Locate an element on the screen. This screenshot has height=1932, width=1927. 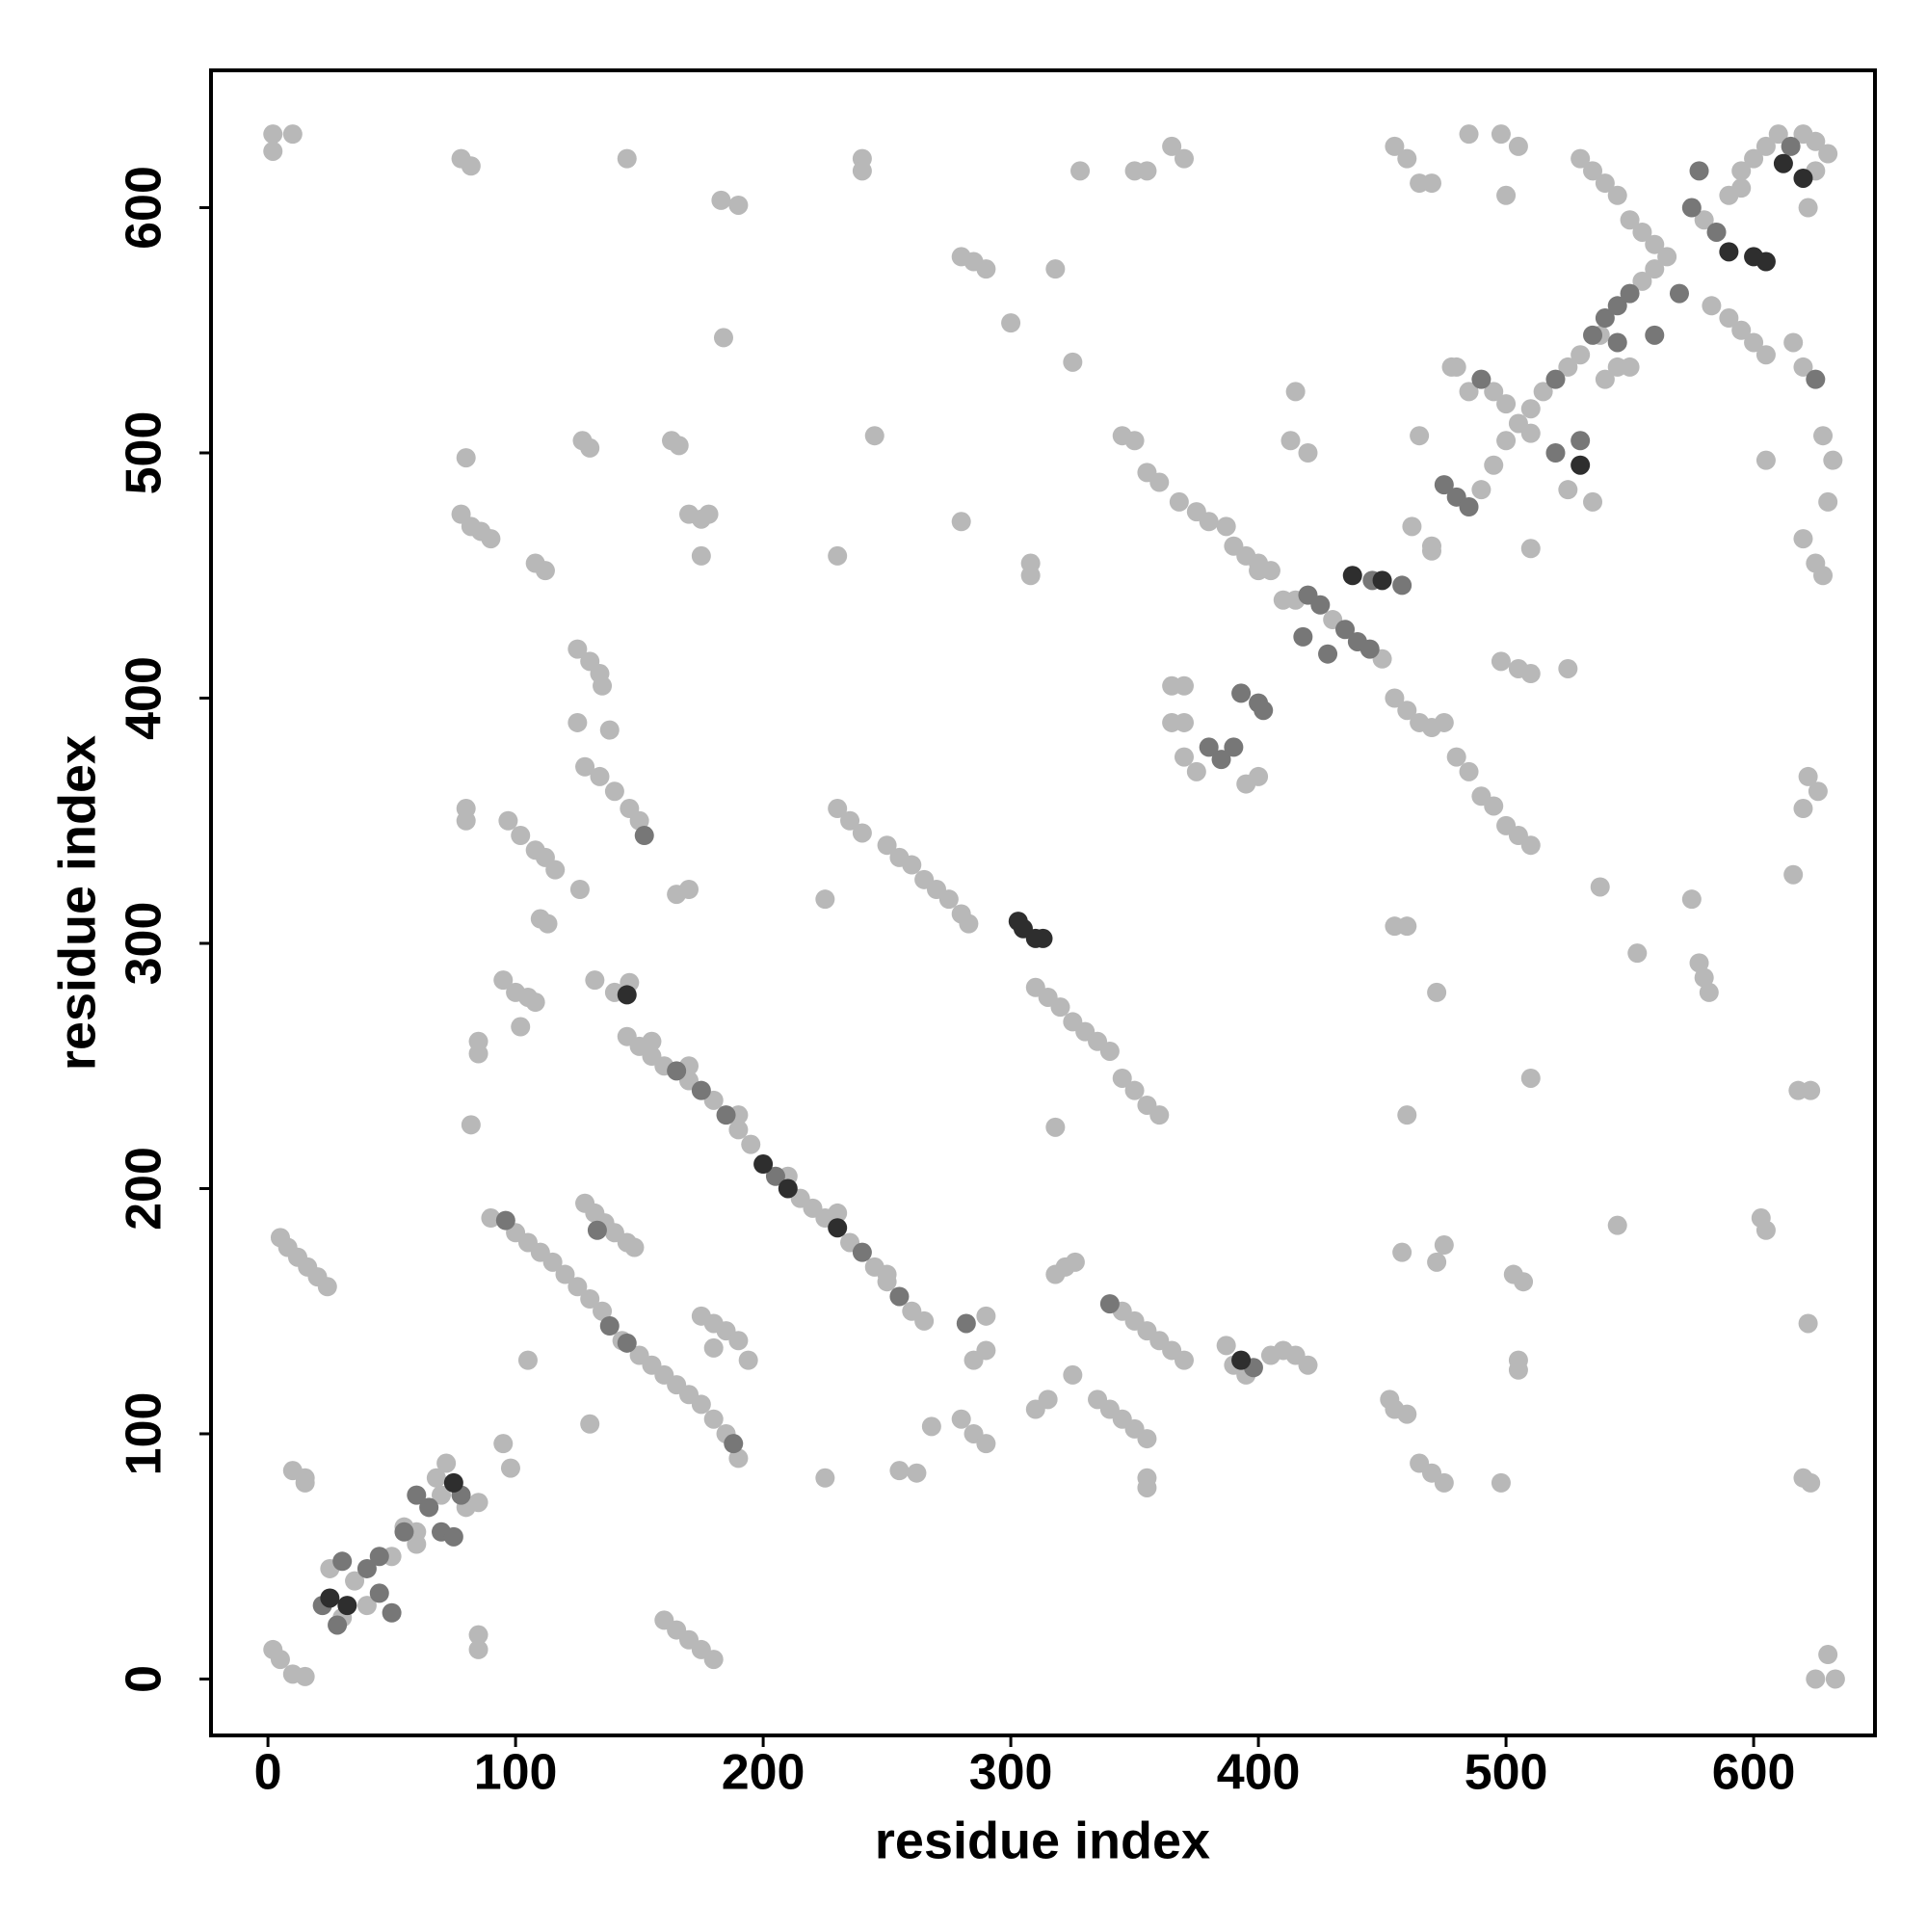
x-axis-title: residue index is located at coordinates (1043, 1840).